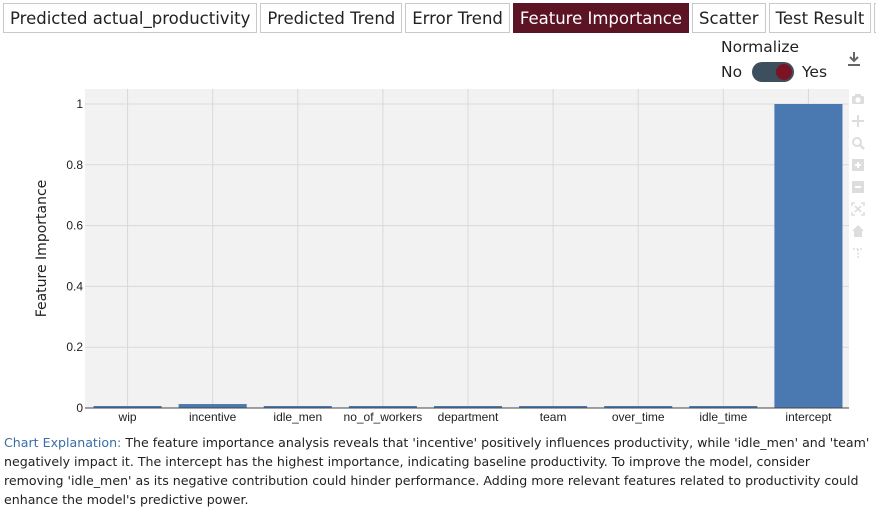  What do you see at coordinates (773, 72) in the screenshot?
I see `normalize-toggle` at bounding box center [773, 72].